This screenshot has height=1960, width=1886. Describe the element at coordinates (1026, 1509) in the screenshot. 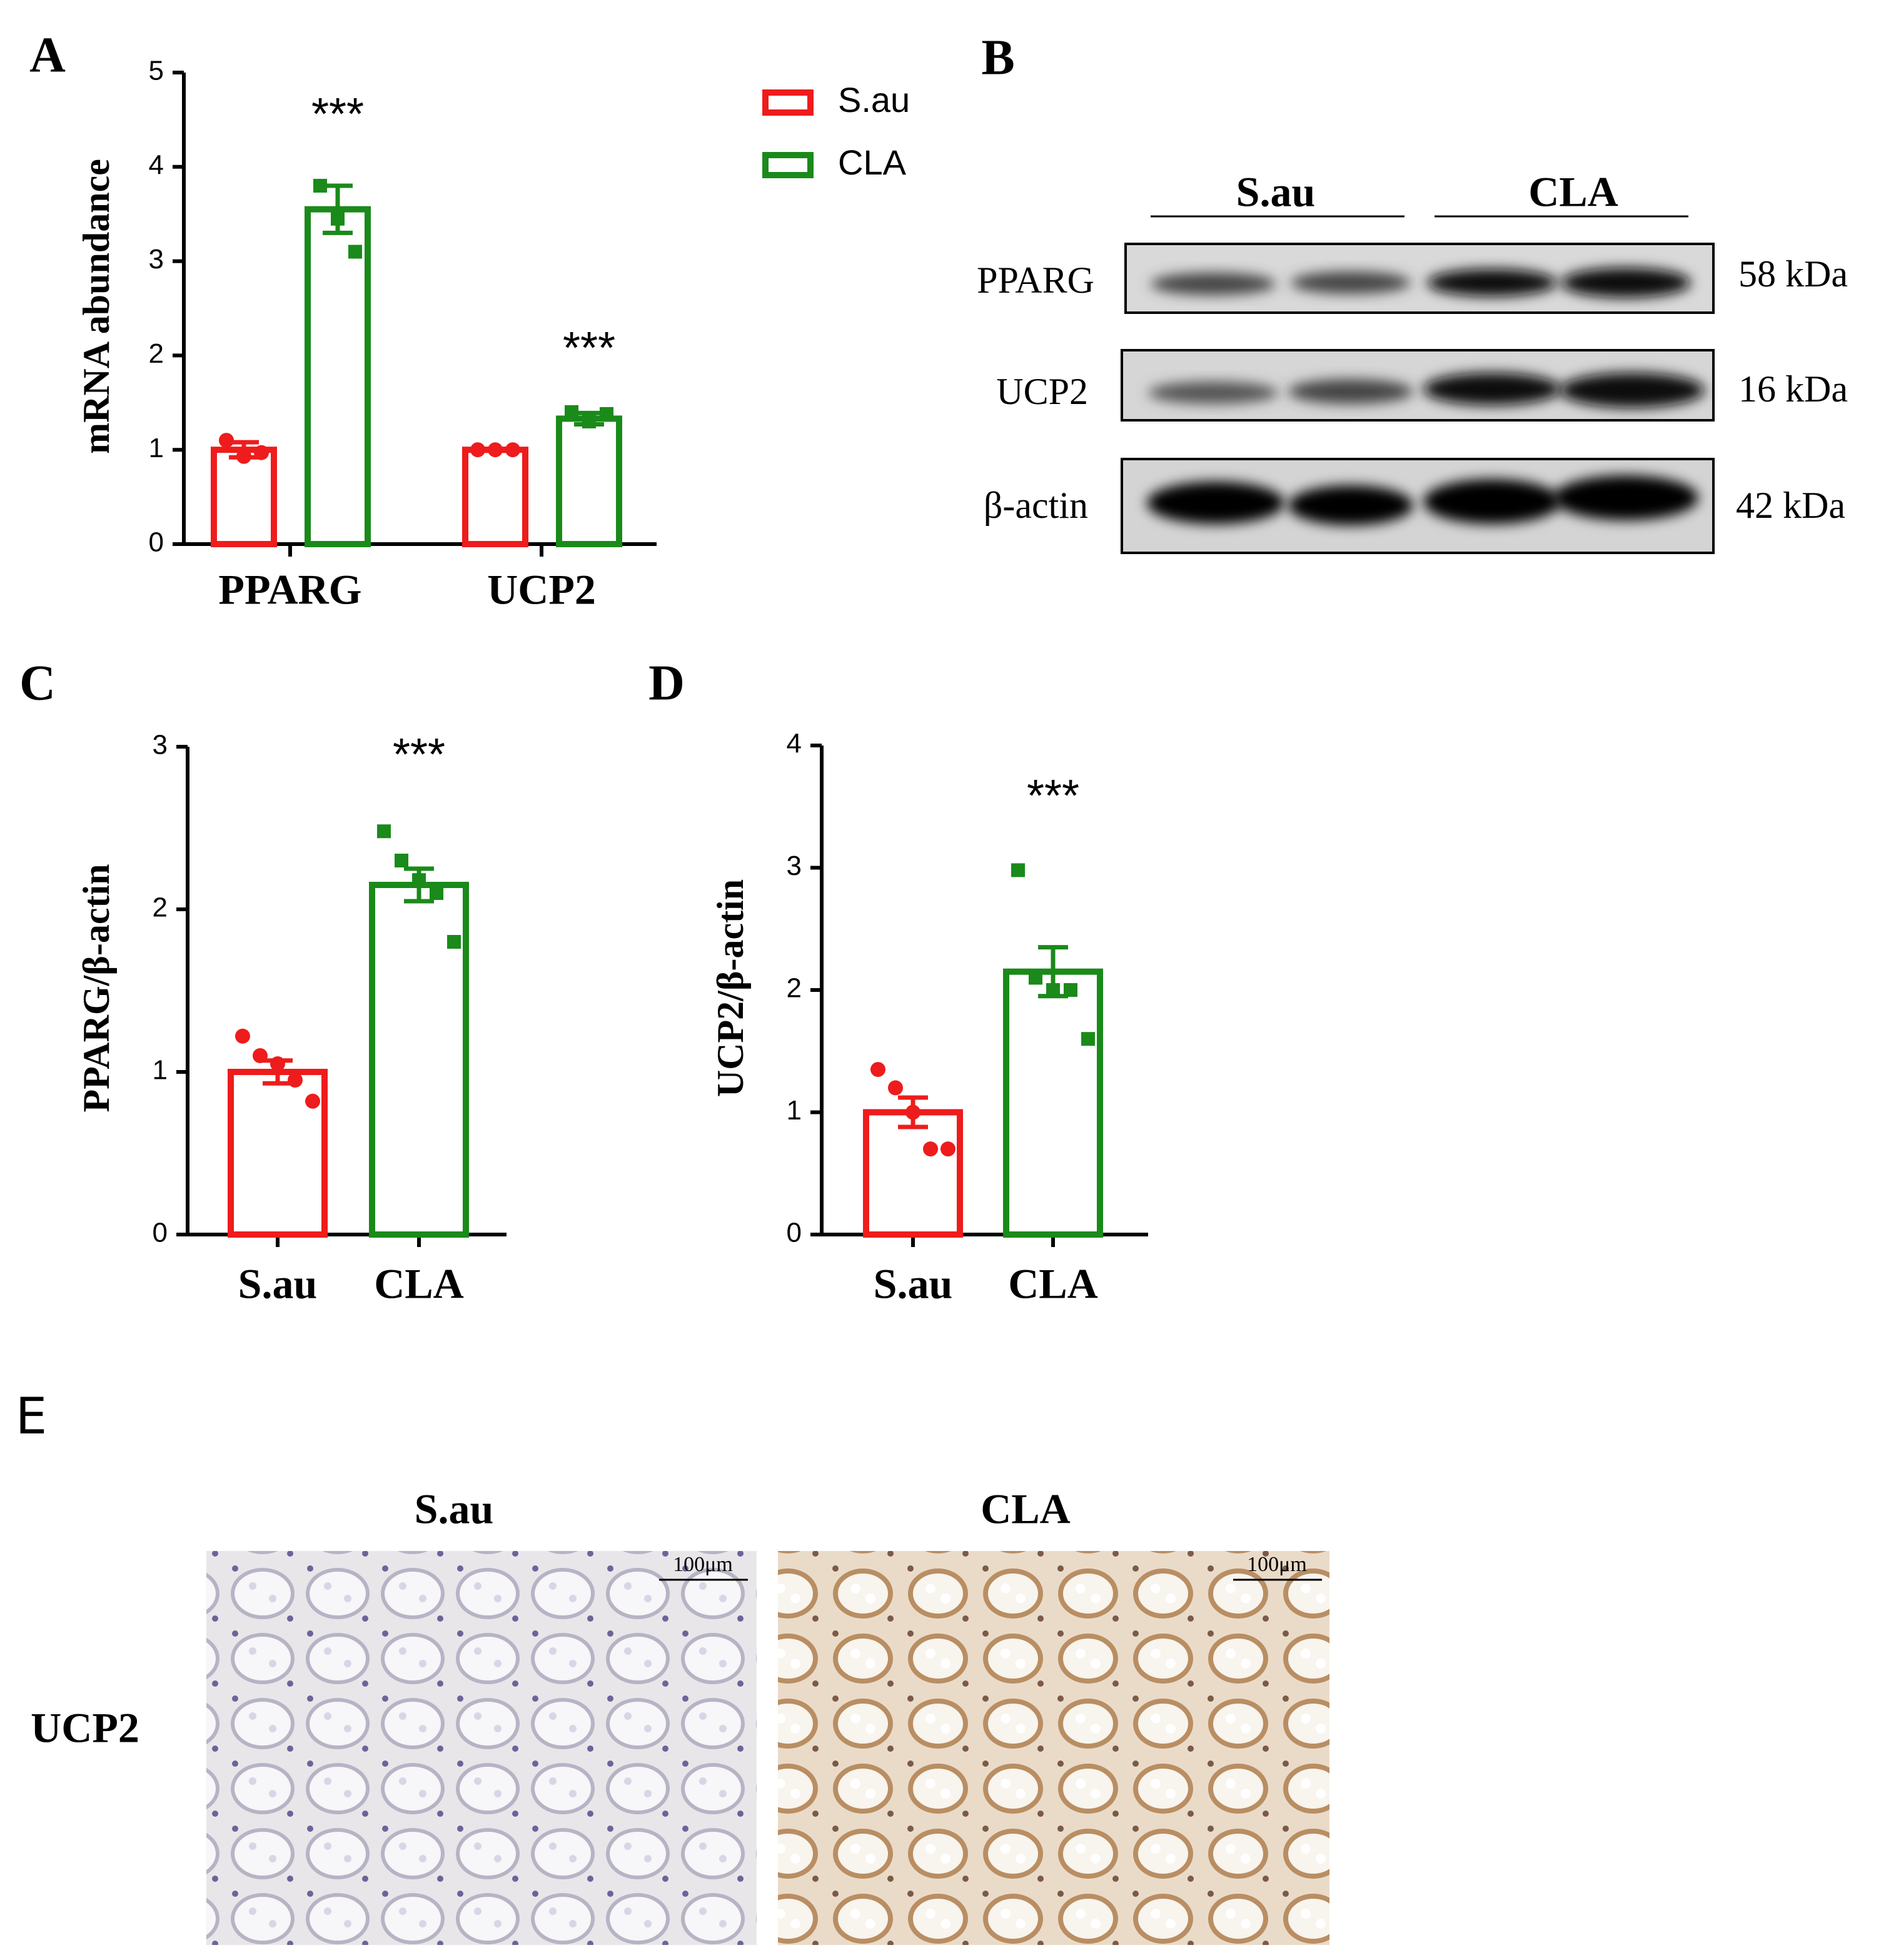

I see `column-label: CLA` at that location.